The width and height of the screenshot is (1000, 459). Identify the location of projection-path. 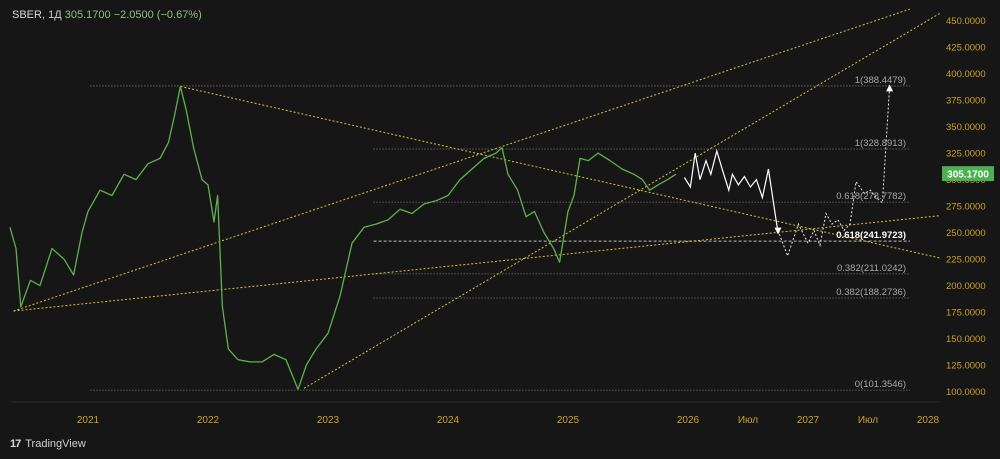
(788, 171).